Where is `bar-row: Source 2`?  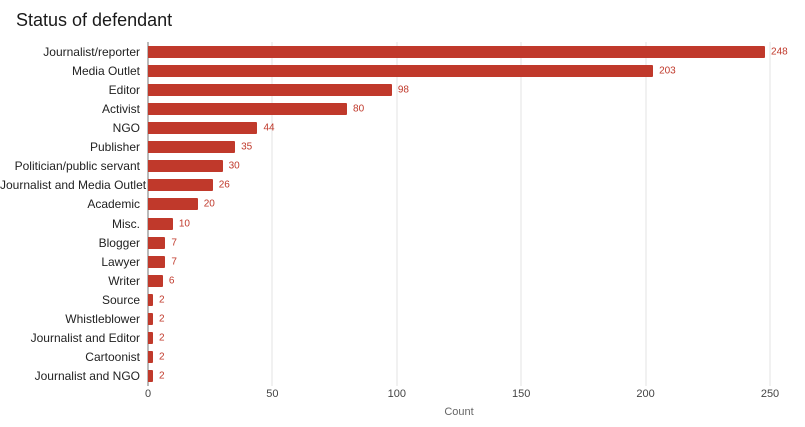
bar-row: Source 2 is located at coordinates (385, 299).